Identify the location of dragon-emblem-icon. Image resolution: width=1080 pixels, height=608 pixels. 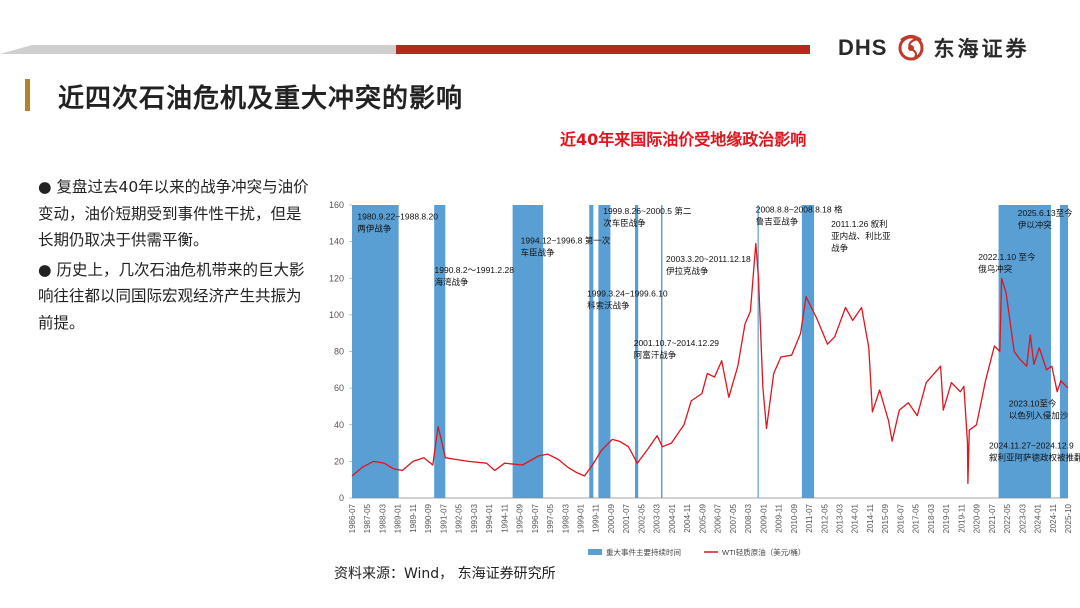
(911, 47).